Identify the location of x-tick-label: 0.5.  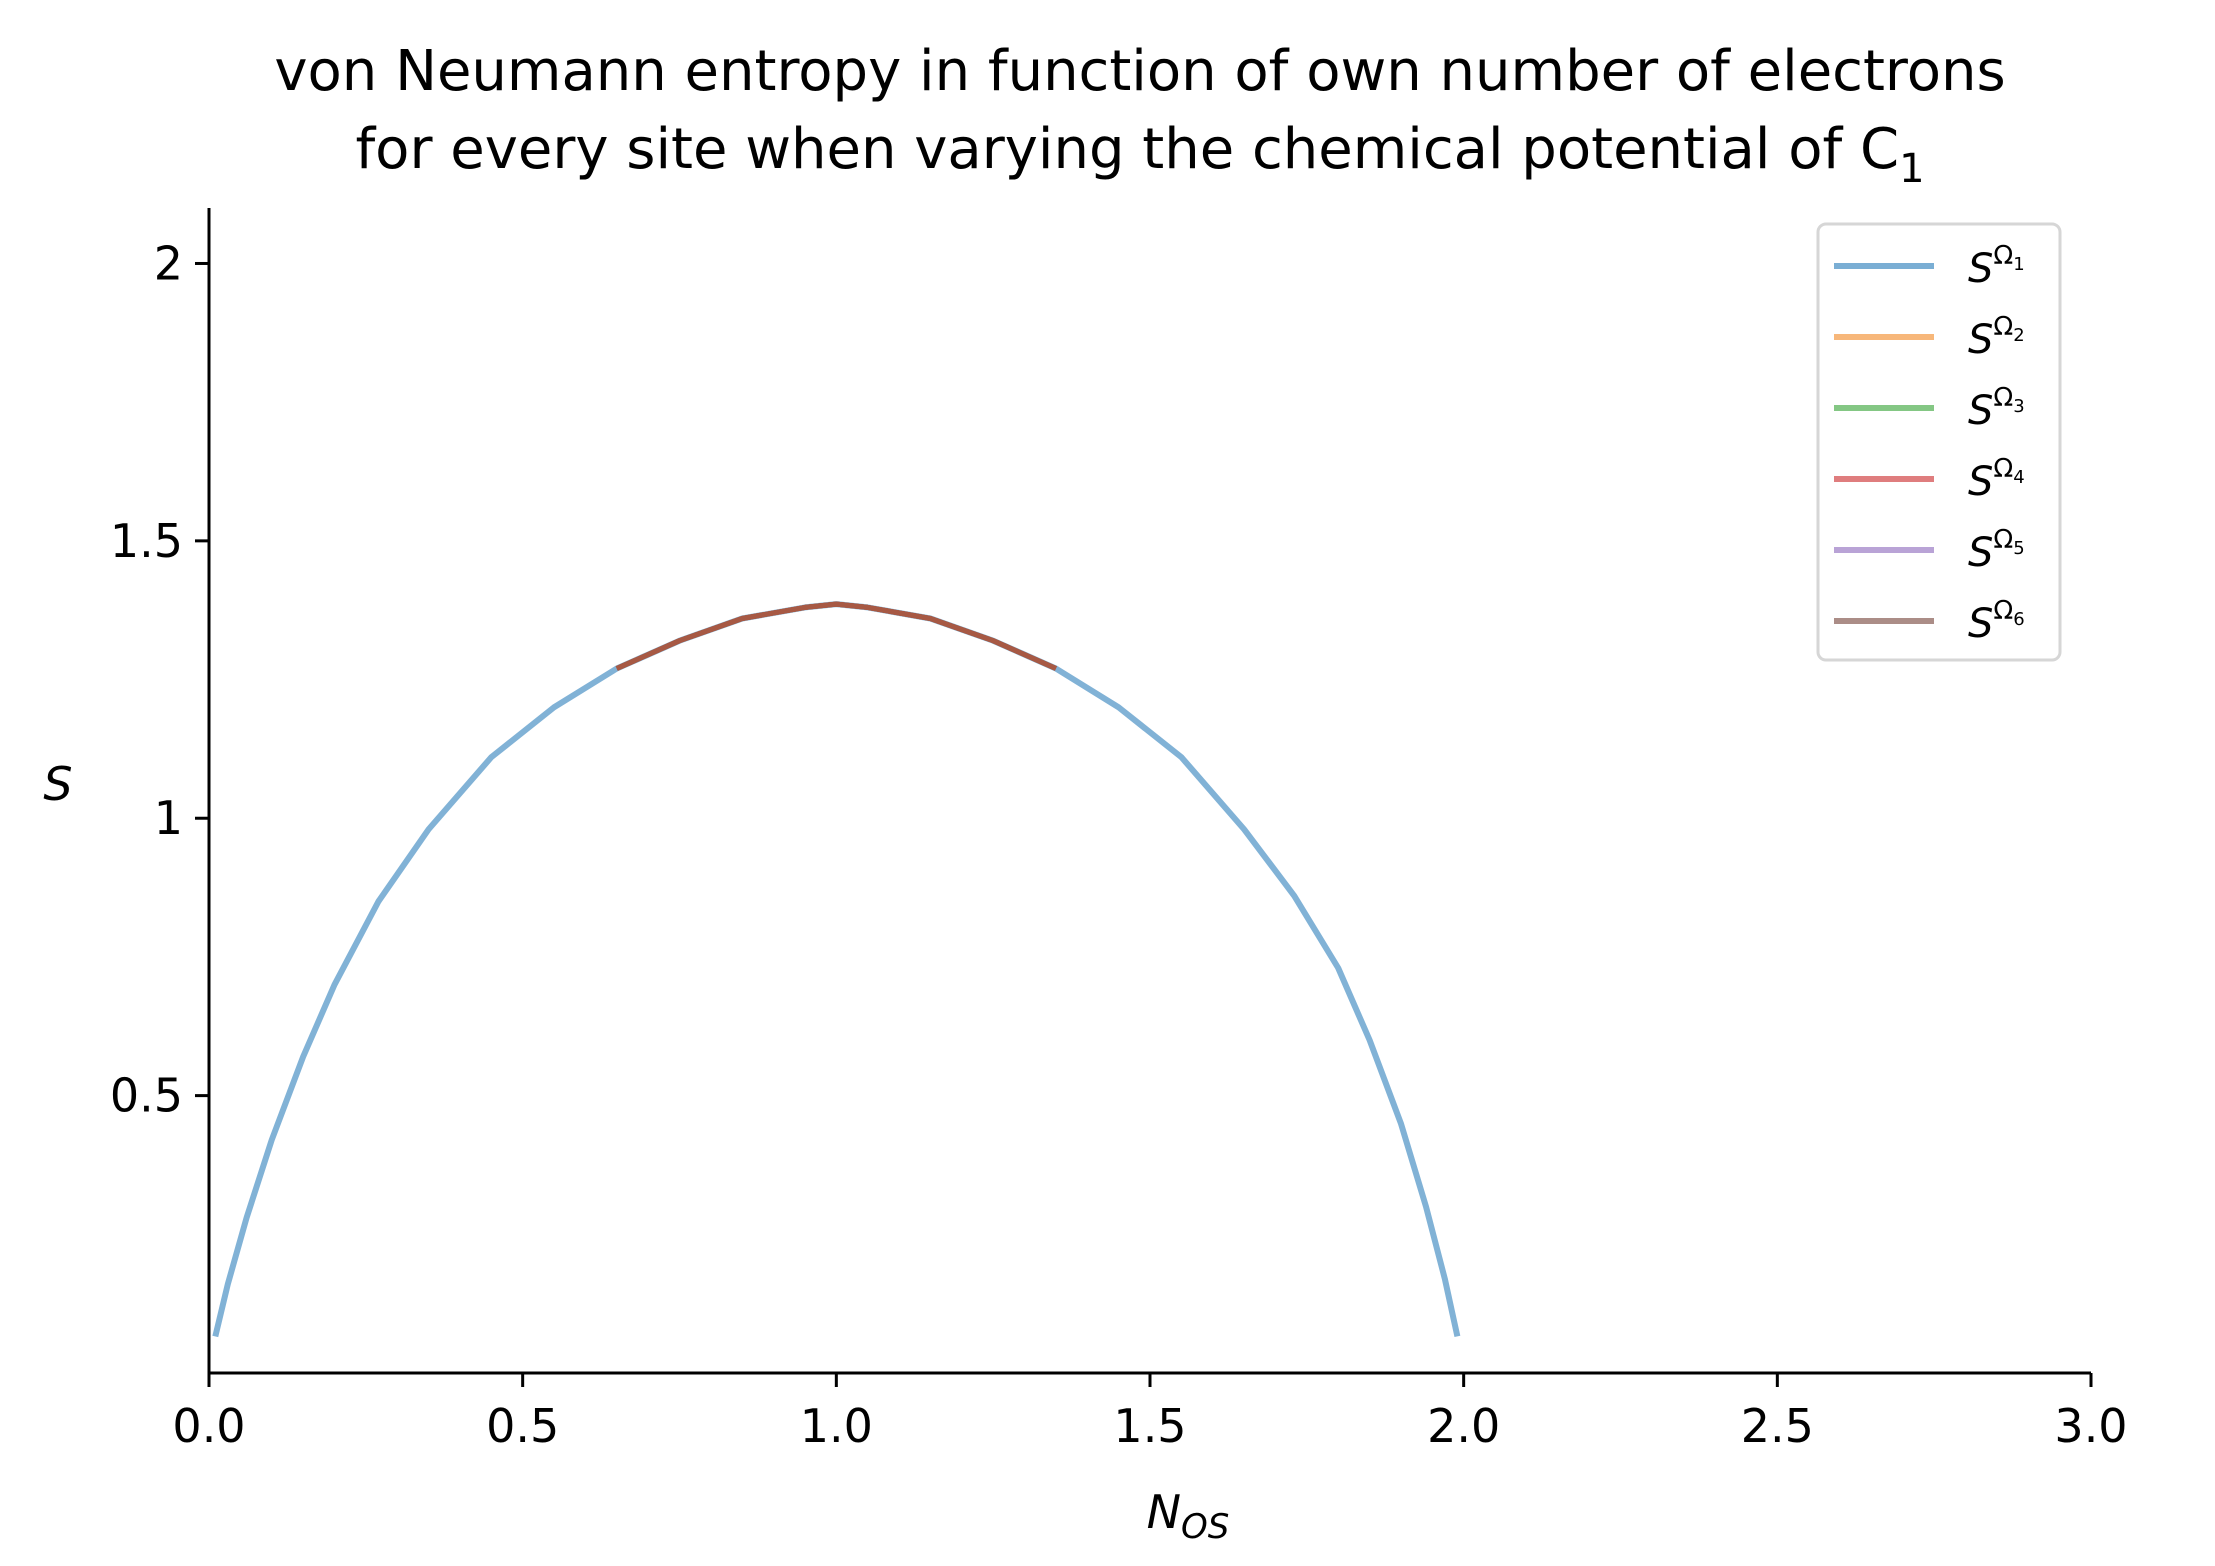
(522, 1426).